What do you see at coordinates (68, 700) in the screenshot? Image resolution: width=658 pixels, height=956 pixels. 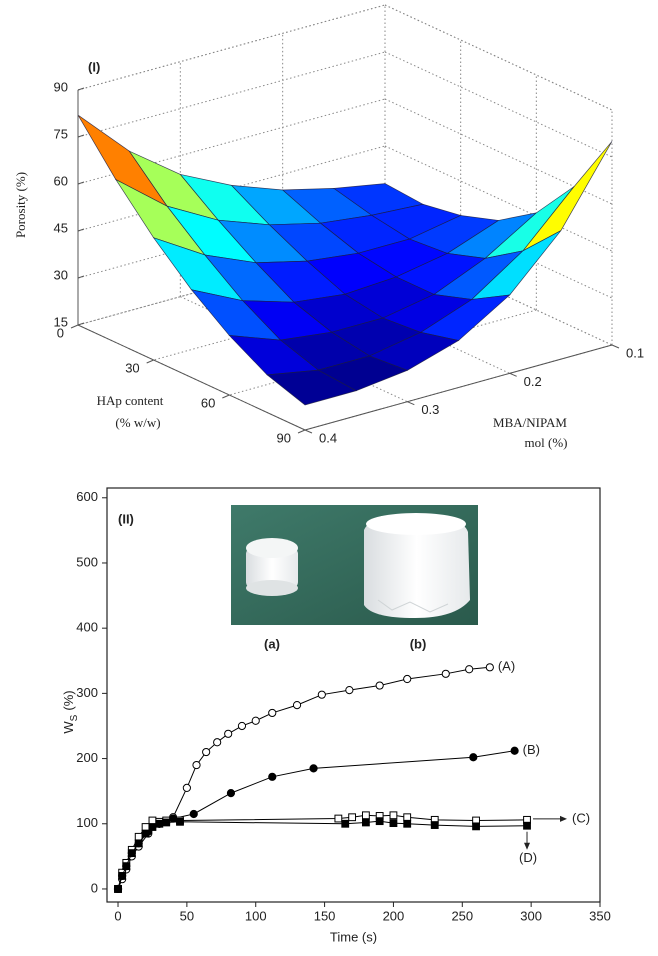 I see `y-axis-title-unit: (%)` at bounding box center [68, 700].